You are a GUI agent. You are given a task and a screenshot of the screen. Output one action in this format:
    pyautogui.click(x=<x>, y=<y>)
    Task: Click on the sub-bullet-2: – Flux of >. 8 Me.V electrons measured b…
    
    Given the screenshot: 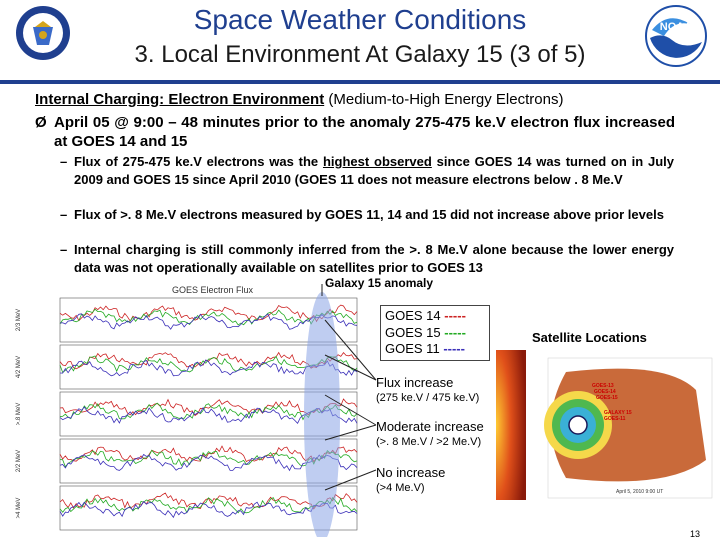 What is the action you would take?
    pyautogui.click(x=367, y=215)
    